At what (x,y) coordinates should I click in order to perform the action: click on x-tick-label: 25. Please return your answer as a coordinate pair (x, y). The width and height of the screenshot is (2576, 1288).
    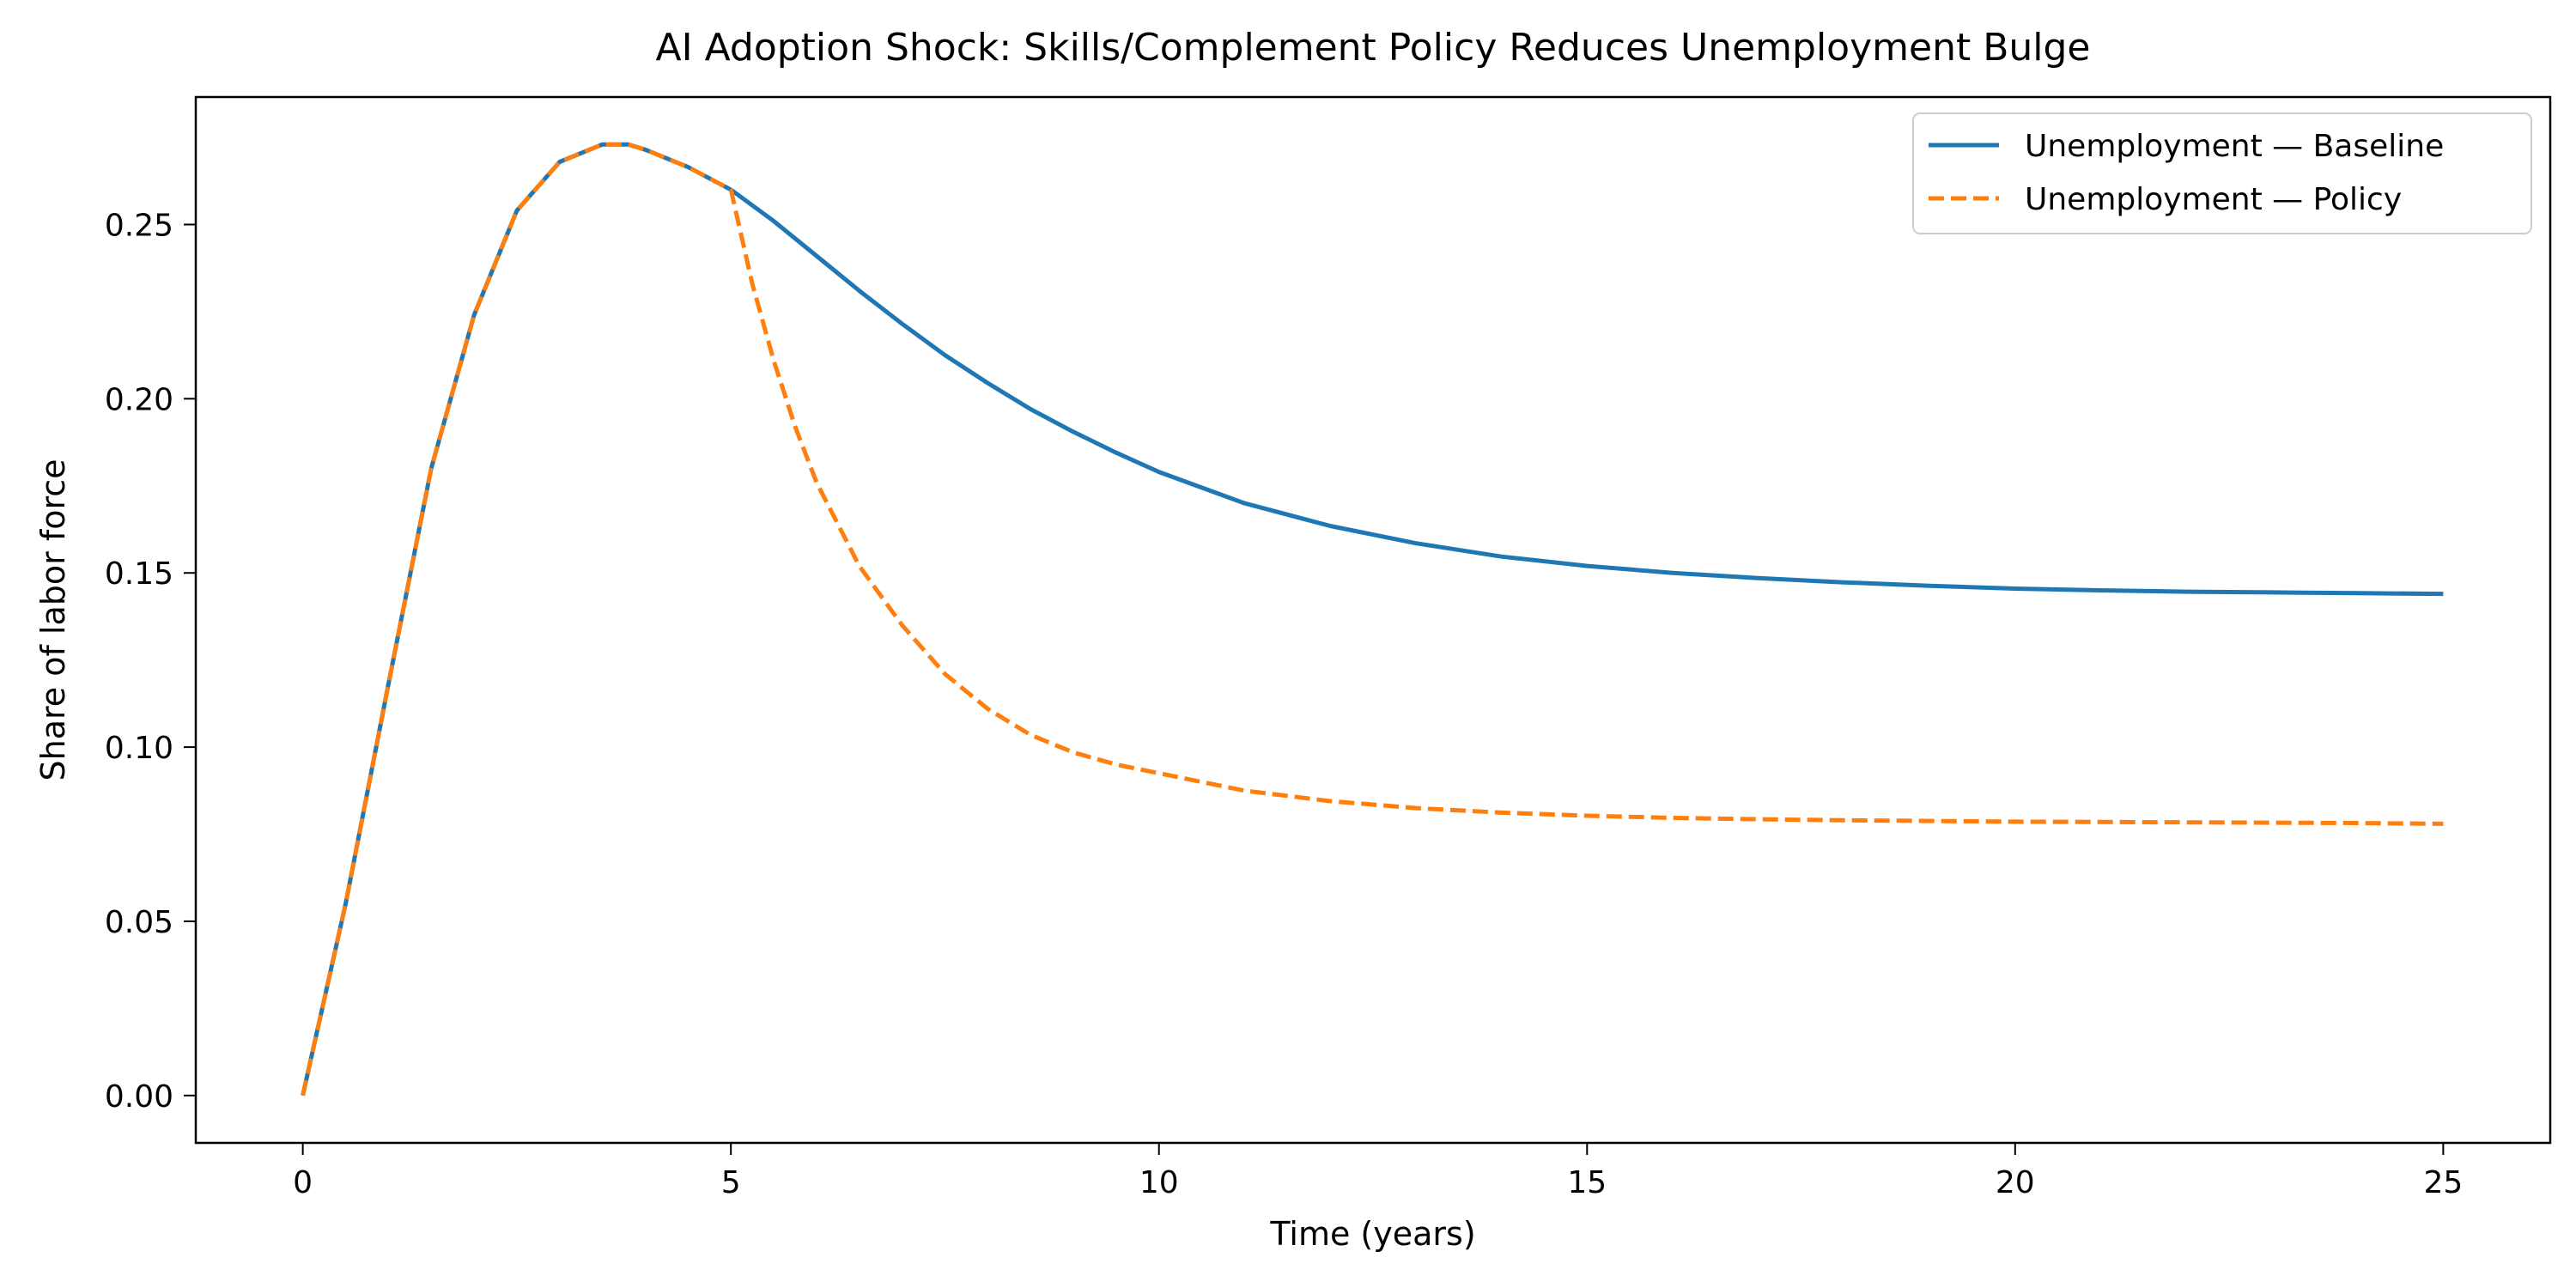
    Looking at the image, I should click on (2443, 1182).